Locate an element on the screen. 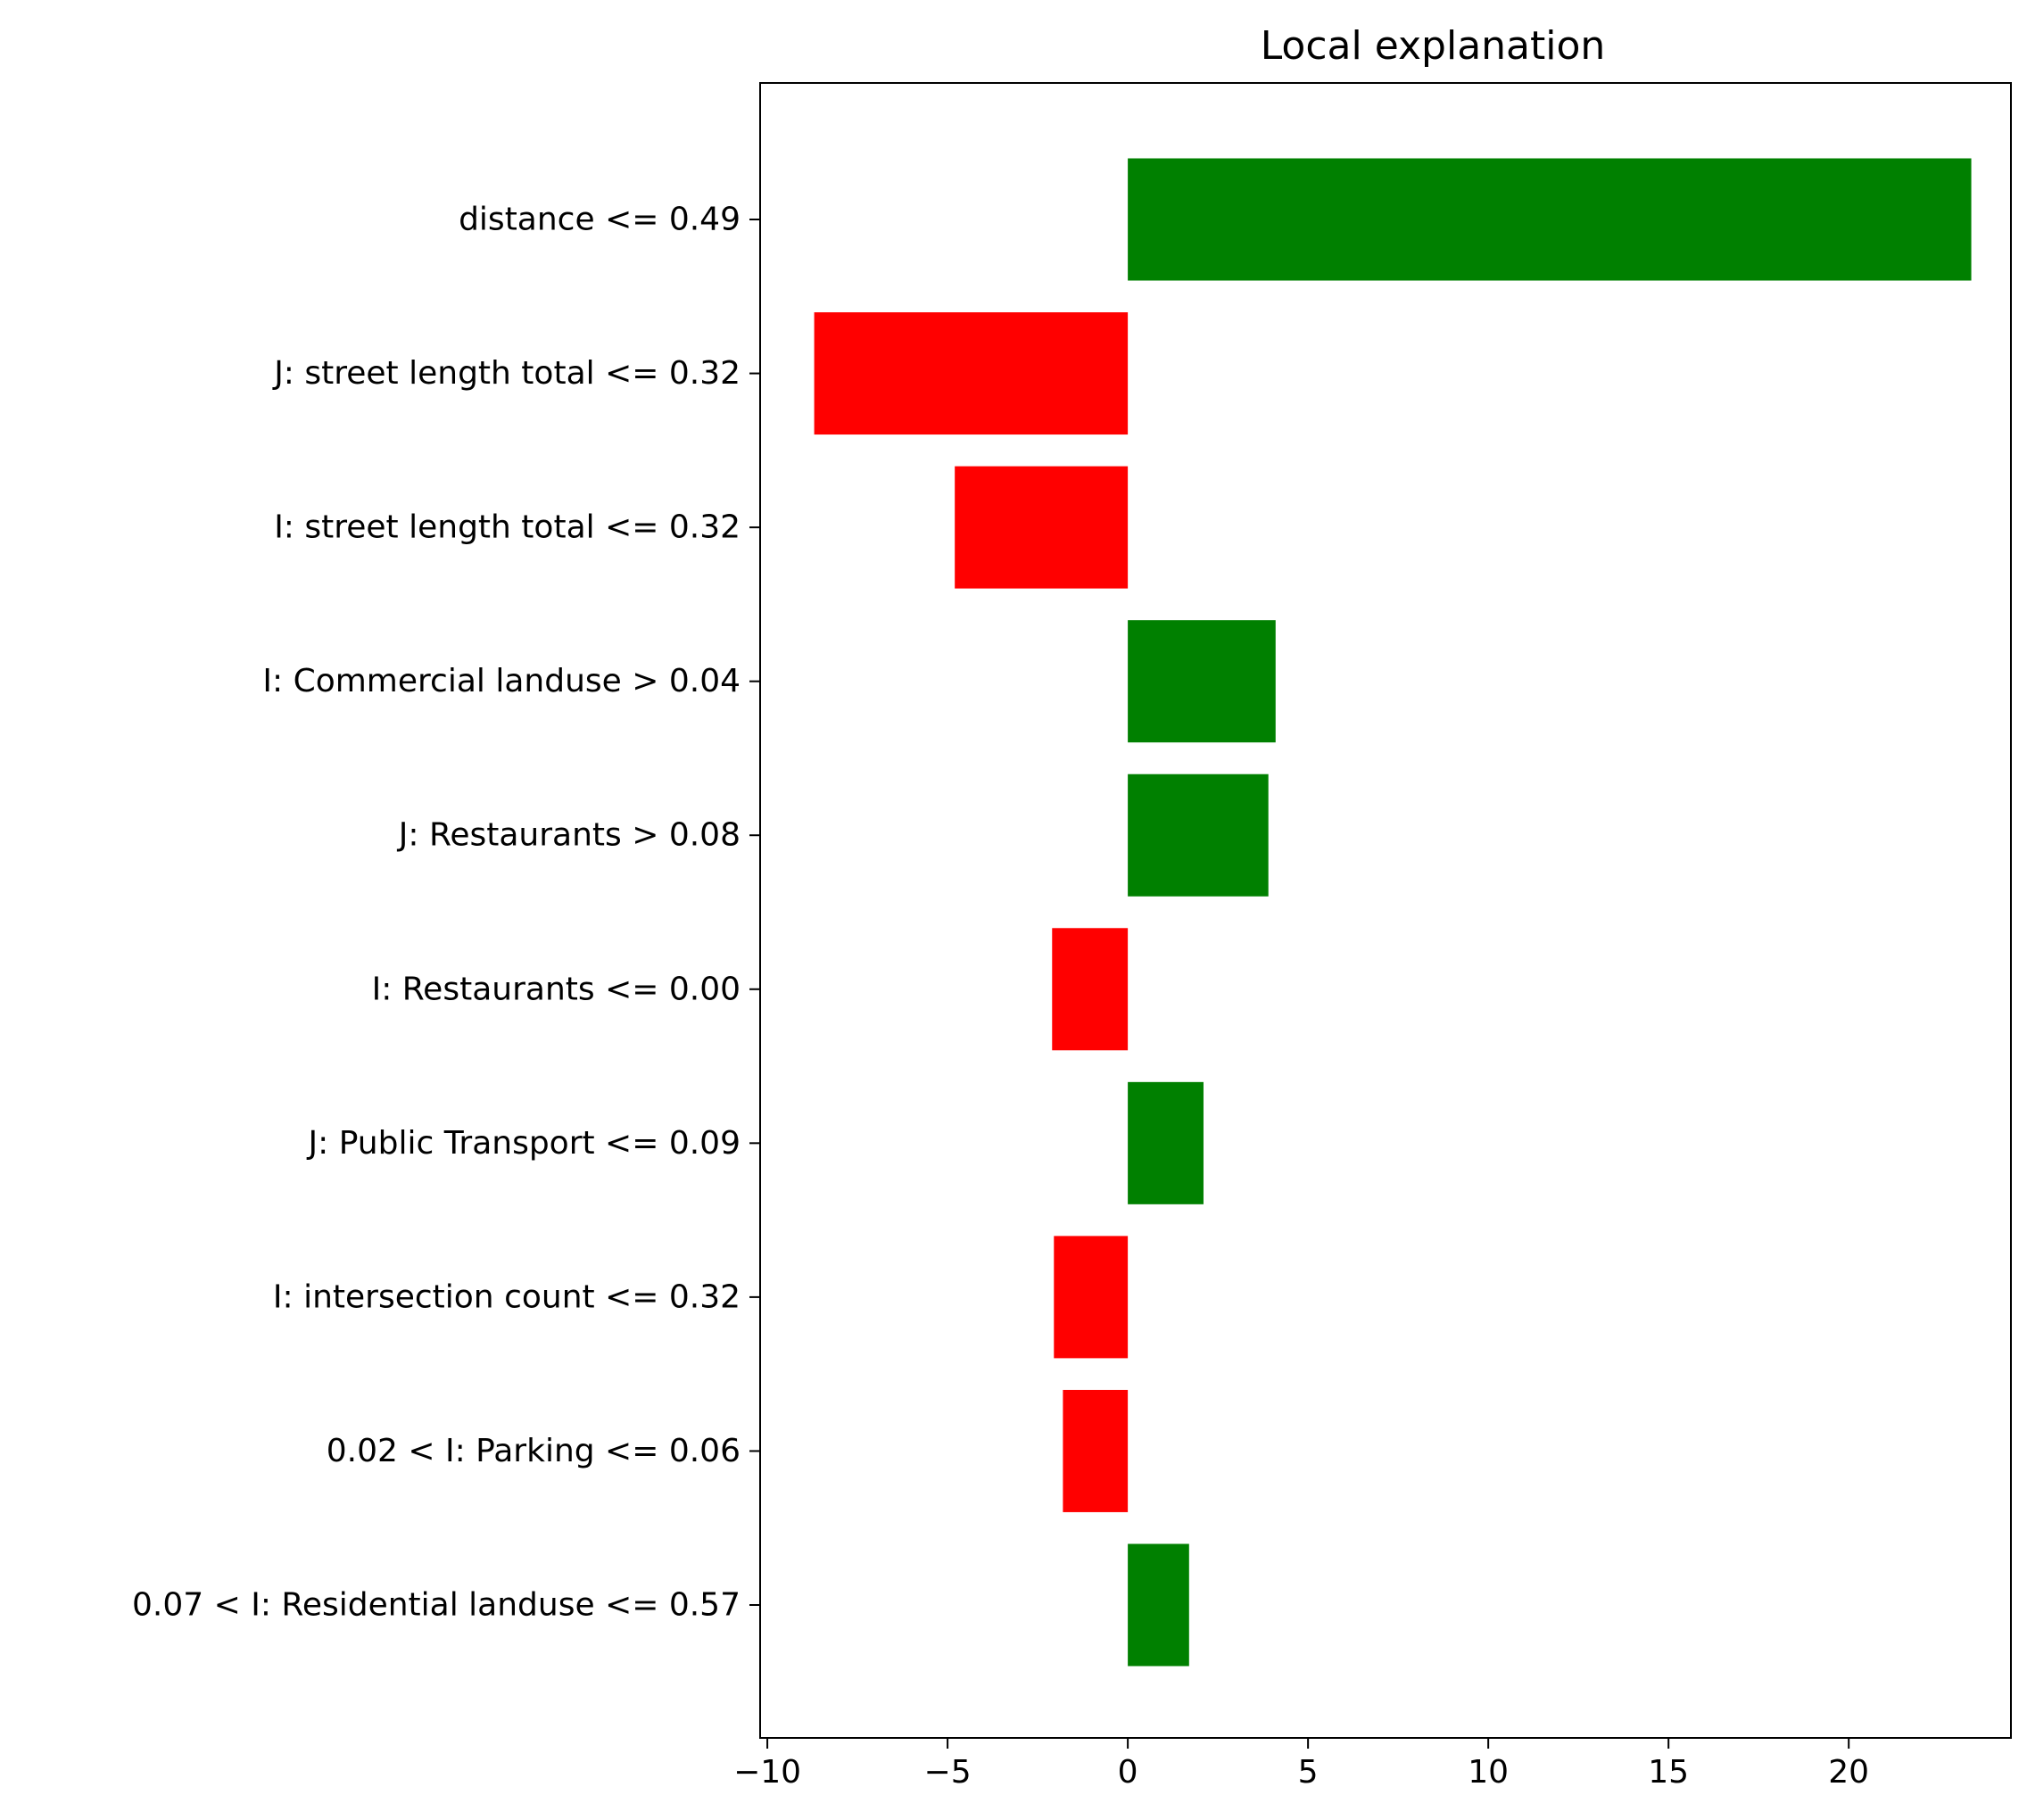 The height and width of the screenshot is (1820, 2027). x-tick-label: −10 is located at coordinates (767, 1773).